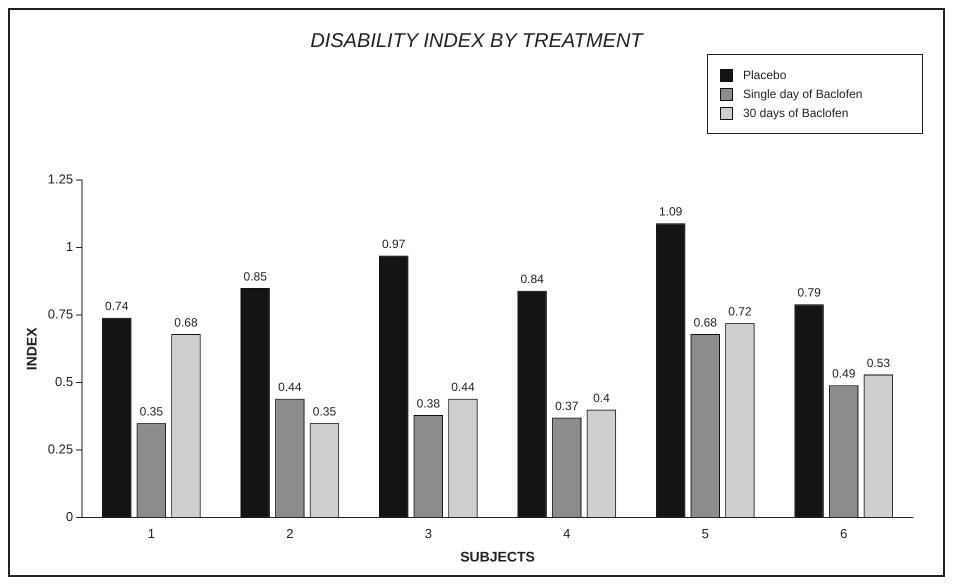 The width and height of the screenshot is (953, 585). I want to click on y-axis-title: INDEX, so click(31, 348).